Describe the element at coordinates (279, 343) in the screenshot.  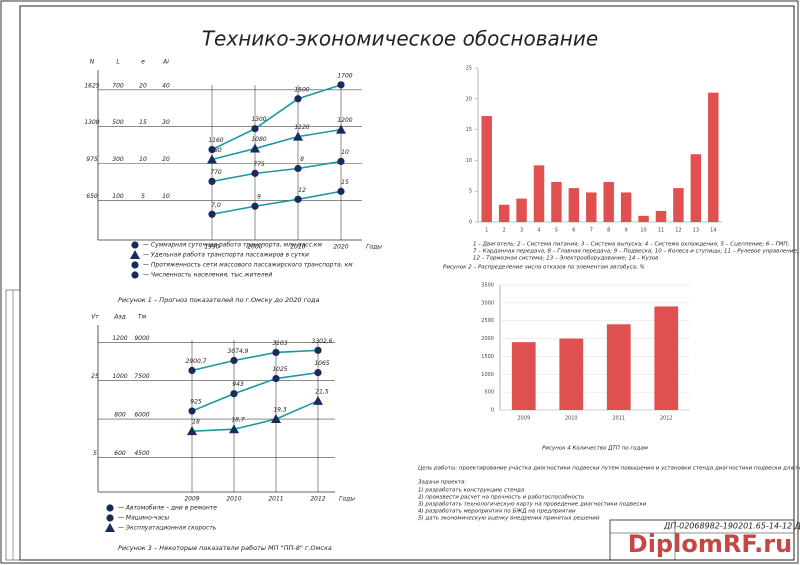
I see `point-label: 3103` at that location.